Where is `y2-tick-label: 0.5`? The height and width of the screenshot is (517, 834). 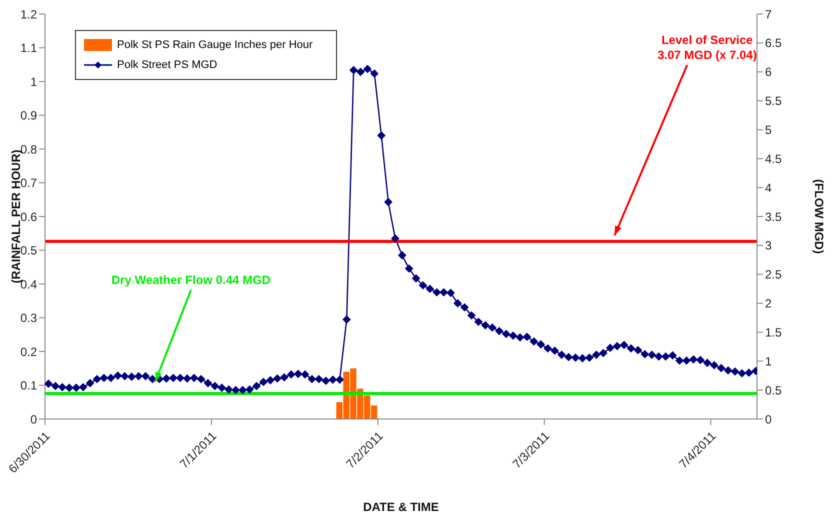
y2-tick-label: 0.5 is located at coordinates (773, 390).